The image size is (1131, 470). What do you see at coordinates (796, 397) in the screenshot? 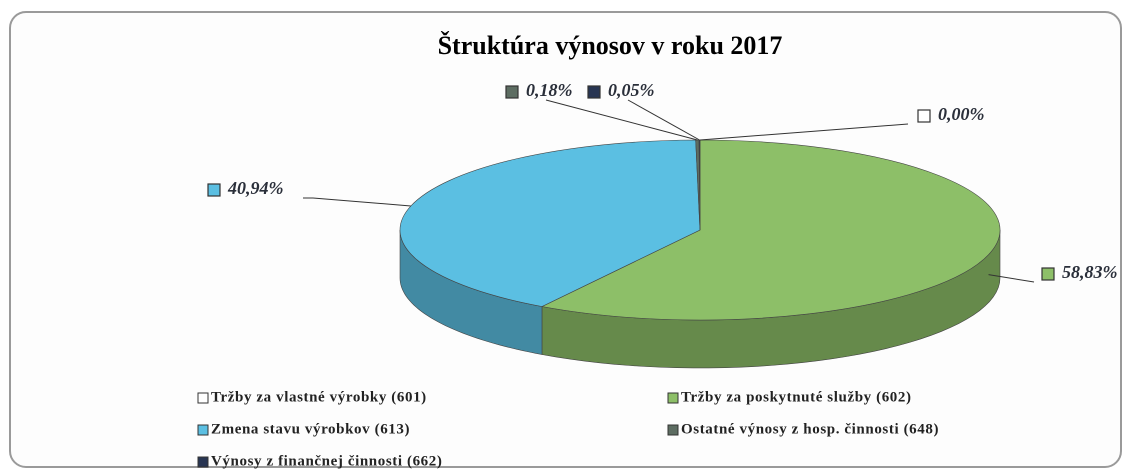
I see `legend-label: Tržby za poskytnuté služby (602)` at bounding box center [796, 397].